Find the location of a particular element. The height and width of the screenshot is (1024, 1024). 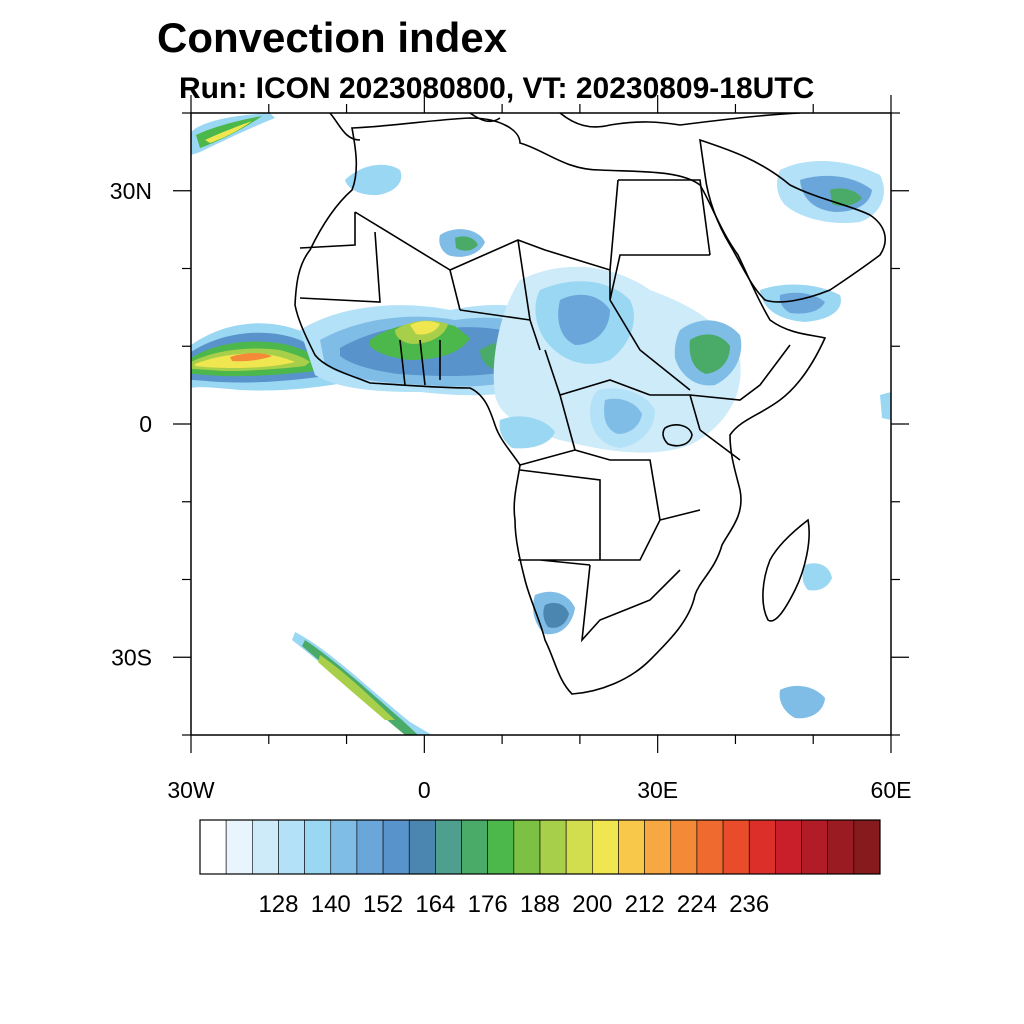

y-tick-label: 30S is located at coordinates (131, 657).